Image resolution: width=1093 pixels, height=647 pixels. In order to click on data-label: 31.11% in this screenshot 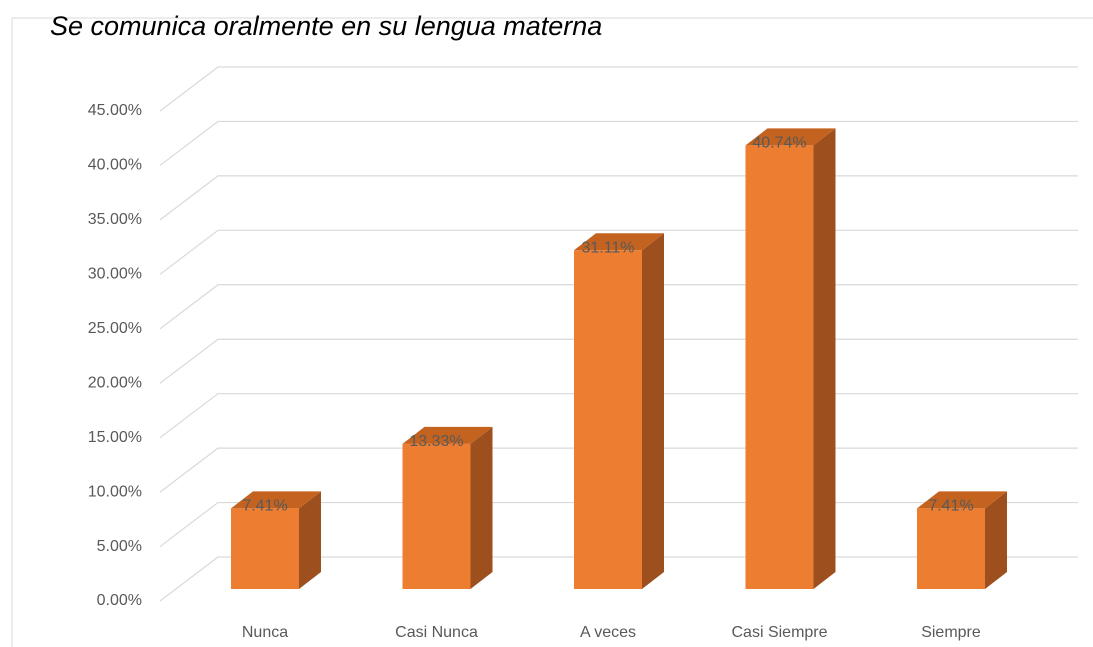, I will do `click(607, 247)`.